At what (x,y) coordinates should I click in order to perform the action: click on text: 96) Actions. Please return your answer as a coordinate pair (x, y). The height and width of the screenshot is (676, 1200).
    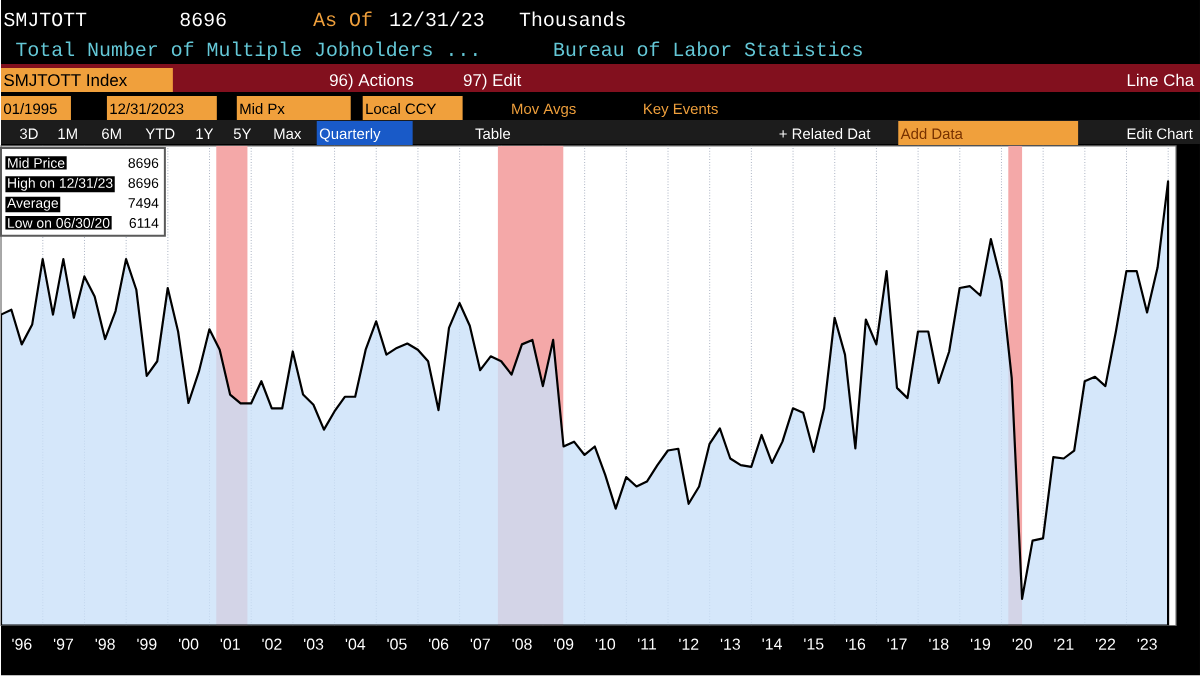
    Looking at the image, I should click on (371, 81).